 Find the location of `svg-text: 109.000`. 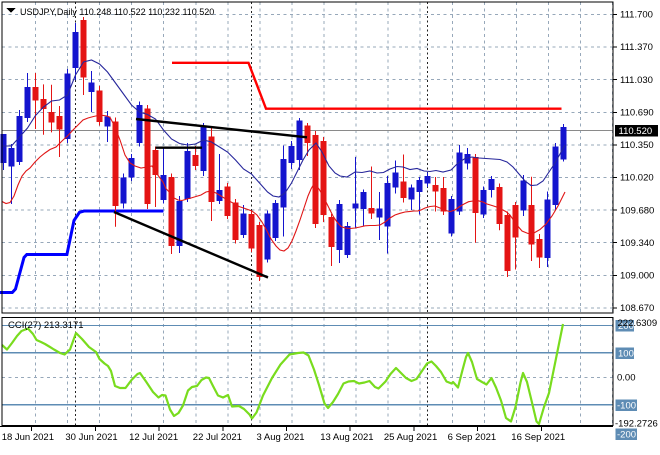

svg-text: 109.000 is located at coordinates (637, 276).